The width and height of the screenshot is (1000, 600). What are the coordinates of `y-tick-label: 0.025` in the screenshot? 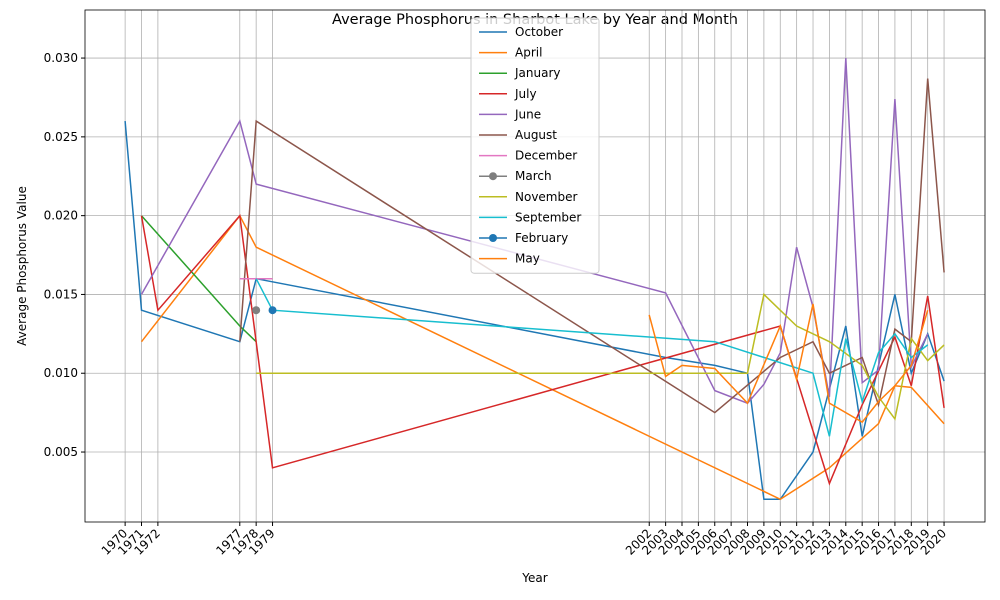 It's located at (61, 137).